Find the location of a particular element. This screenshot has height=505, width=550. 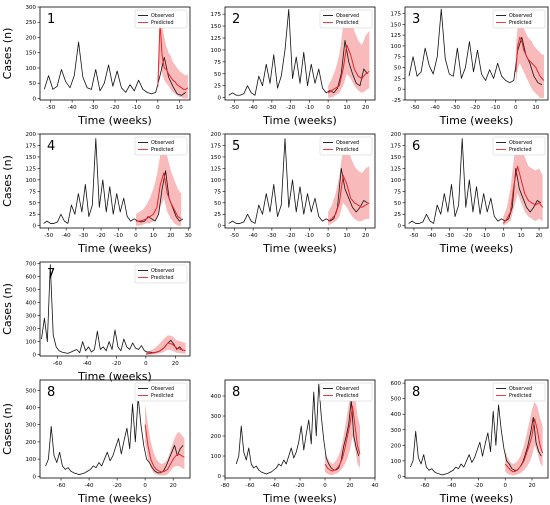

legend-box is located at coordinates (161, 392).